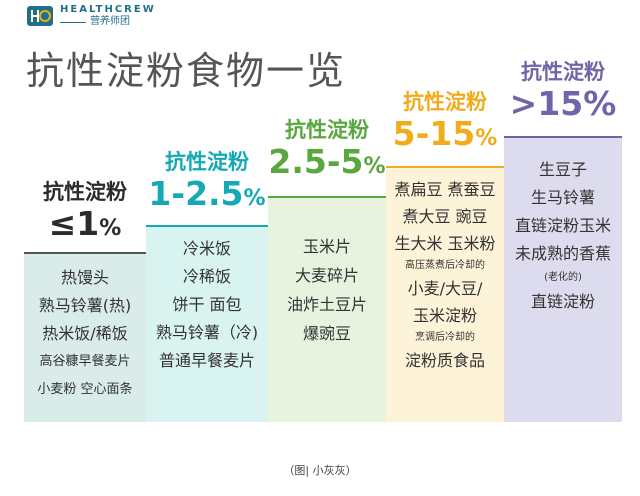 The width and height of the screenshot is (640, 496). What do you see at coordinates (562, 225) in the screenshot?
I see `column-5-item: 直链淀粉玉米` at bounding box center [562, 225].